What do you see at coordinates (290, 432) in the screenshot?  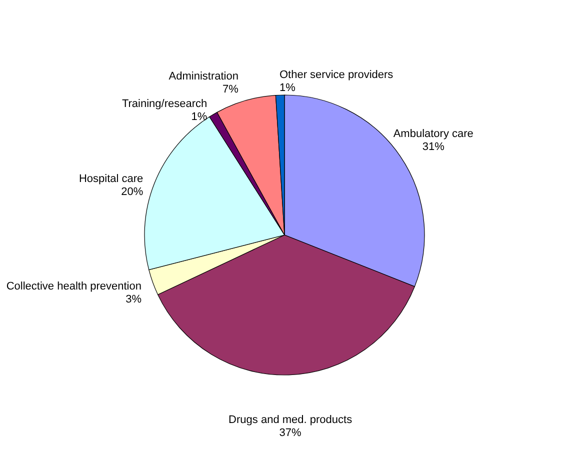 I see `data-label: 37%` at bounding box center [290, 432].